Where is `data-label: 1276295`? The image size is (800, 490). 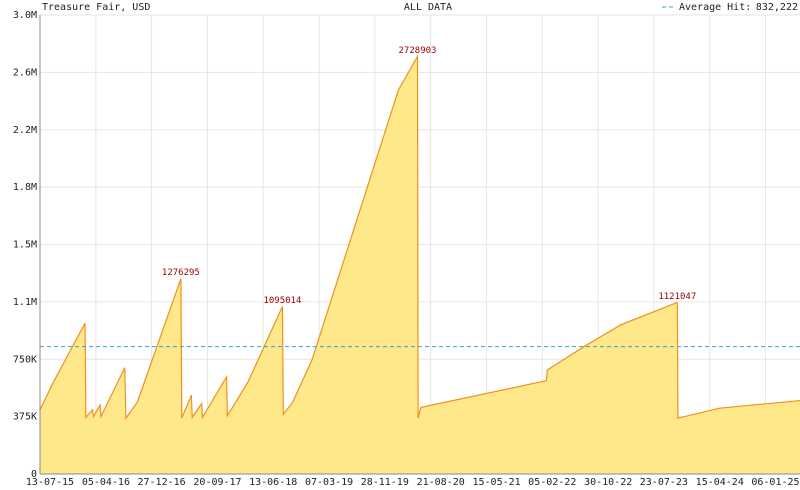
data-label: 1276295 is located at coordinates (181, 273).